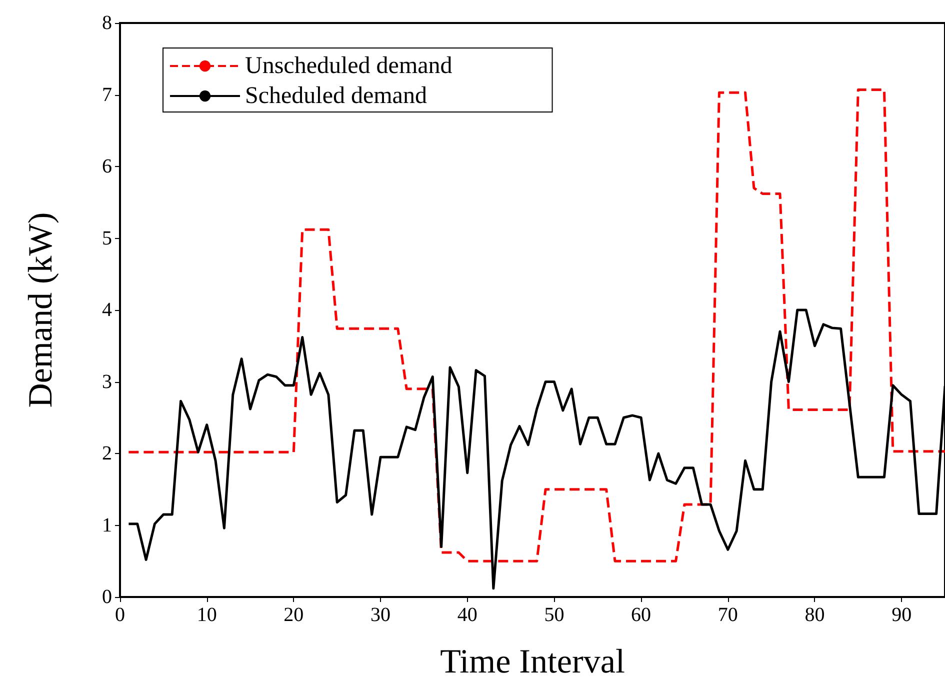 The height and width of the screenshot is (698, 945). I want to click on x-tick-label: 10, so click(206, 615).